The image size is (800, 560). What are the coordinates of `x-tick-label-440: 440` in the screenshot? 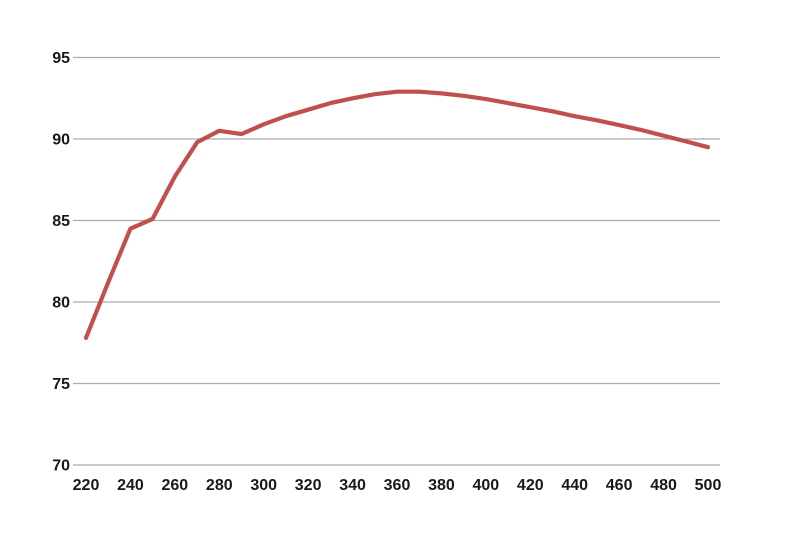 It's located at (574, 485).